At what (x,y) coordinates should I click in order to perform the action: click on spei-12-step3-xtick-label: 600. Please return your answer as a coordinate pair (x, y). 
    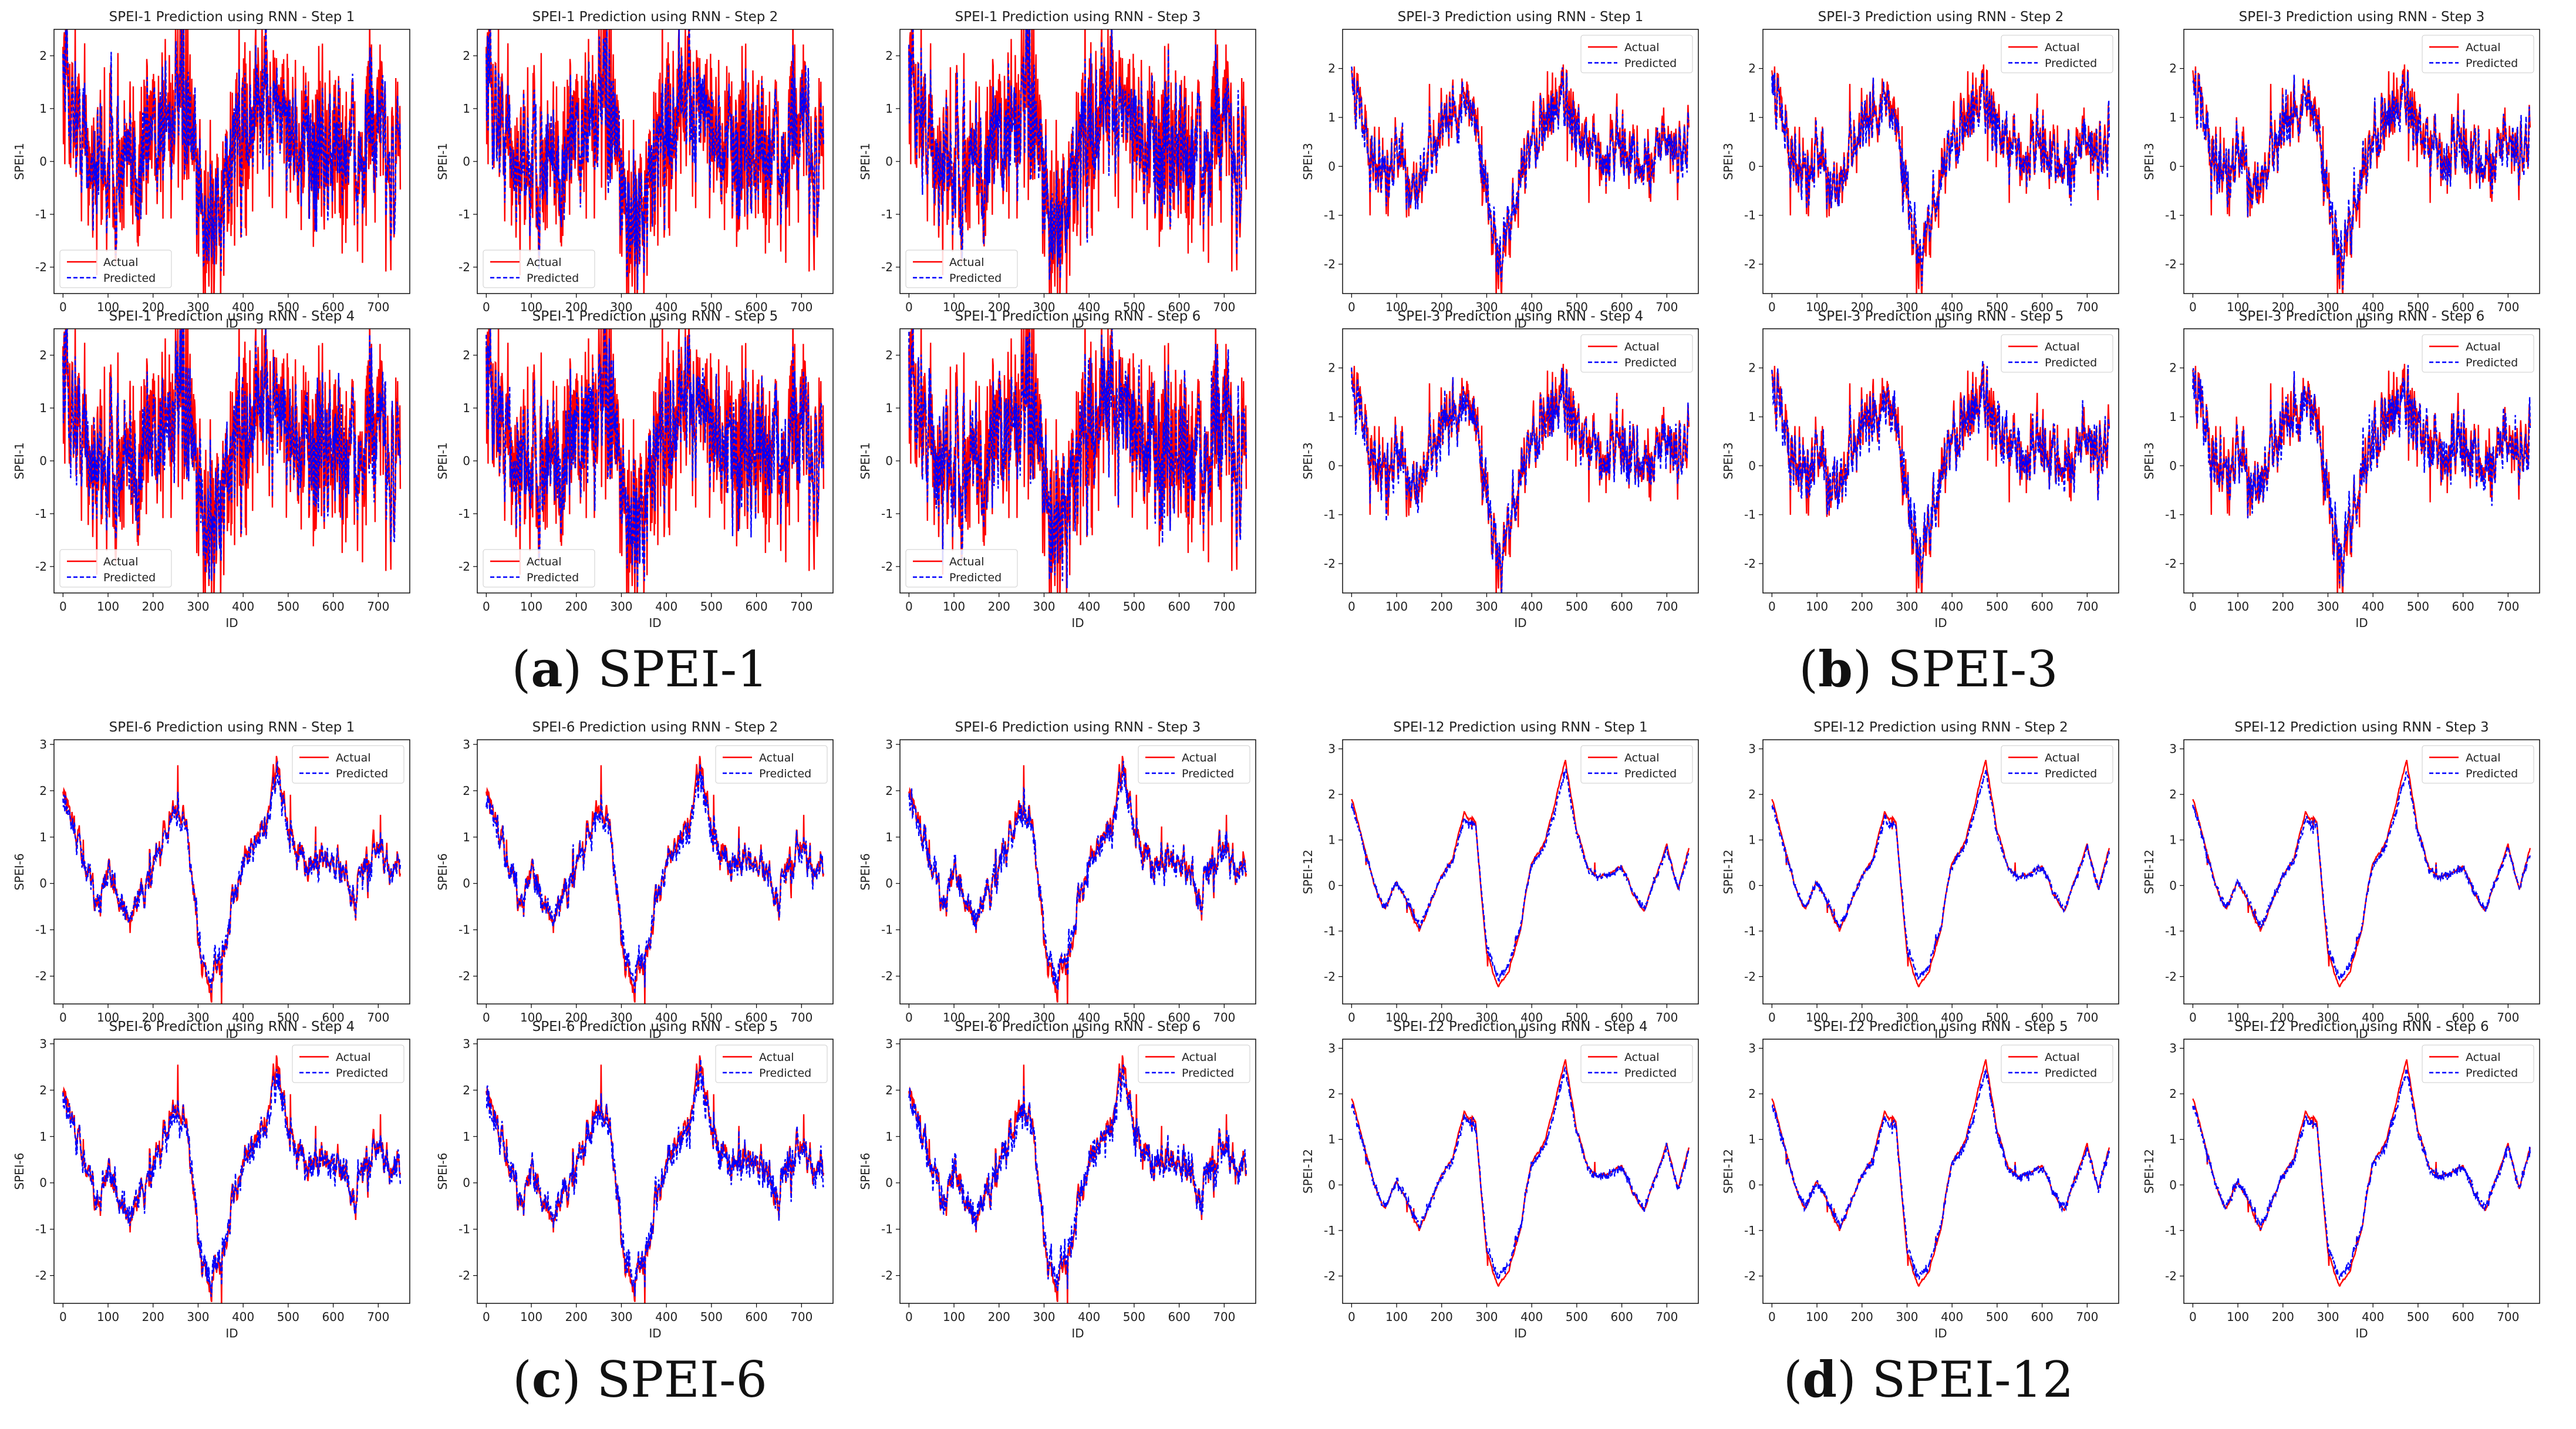
    Looking at the image, I should click on (2463, 1017).